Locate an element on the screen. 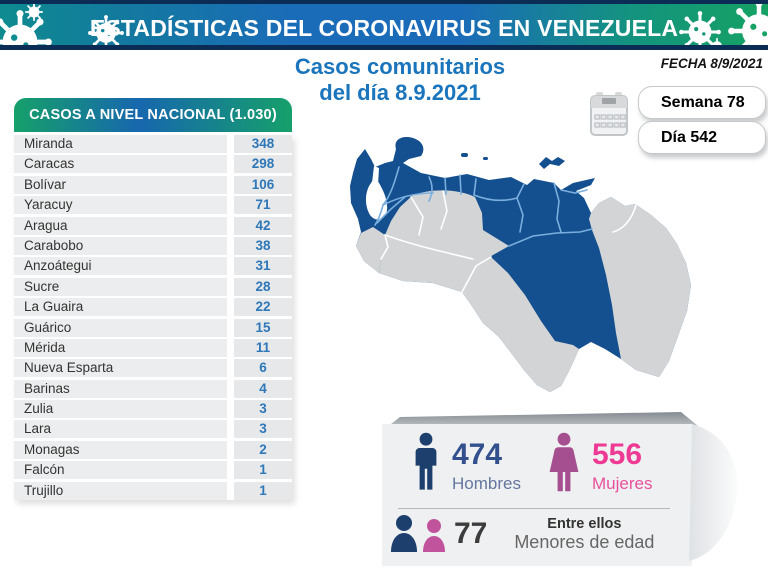 The width and height of the screenshot is (768, 584). case-count: 6 is located at coordinates (263, 368).